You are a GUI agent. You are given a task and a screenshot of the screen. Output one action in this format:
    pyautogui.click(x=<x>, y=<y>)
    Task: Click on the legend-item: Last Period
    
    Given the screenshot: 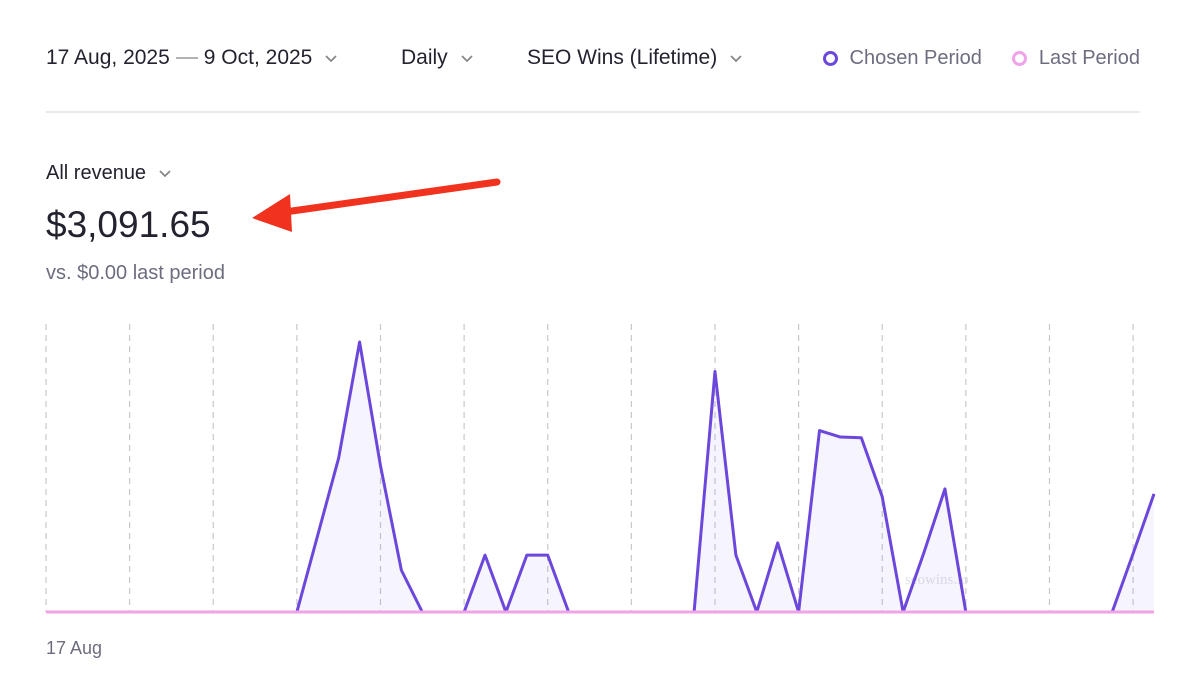 What is the action you would take?
    pyautogui.click(x=1075, y=58)
    